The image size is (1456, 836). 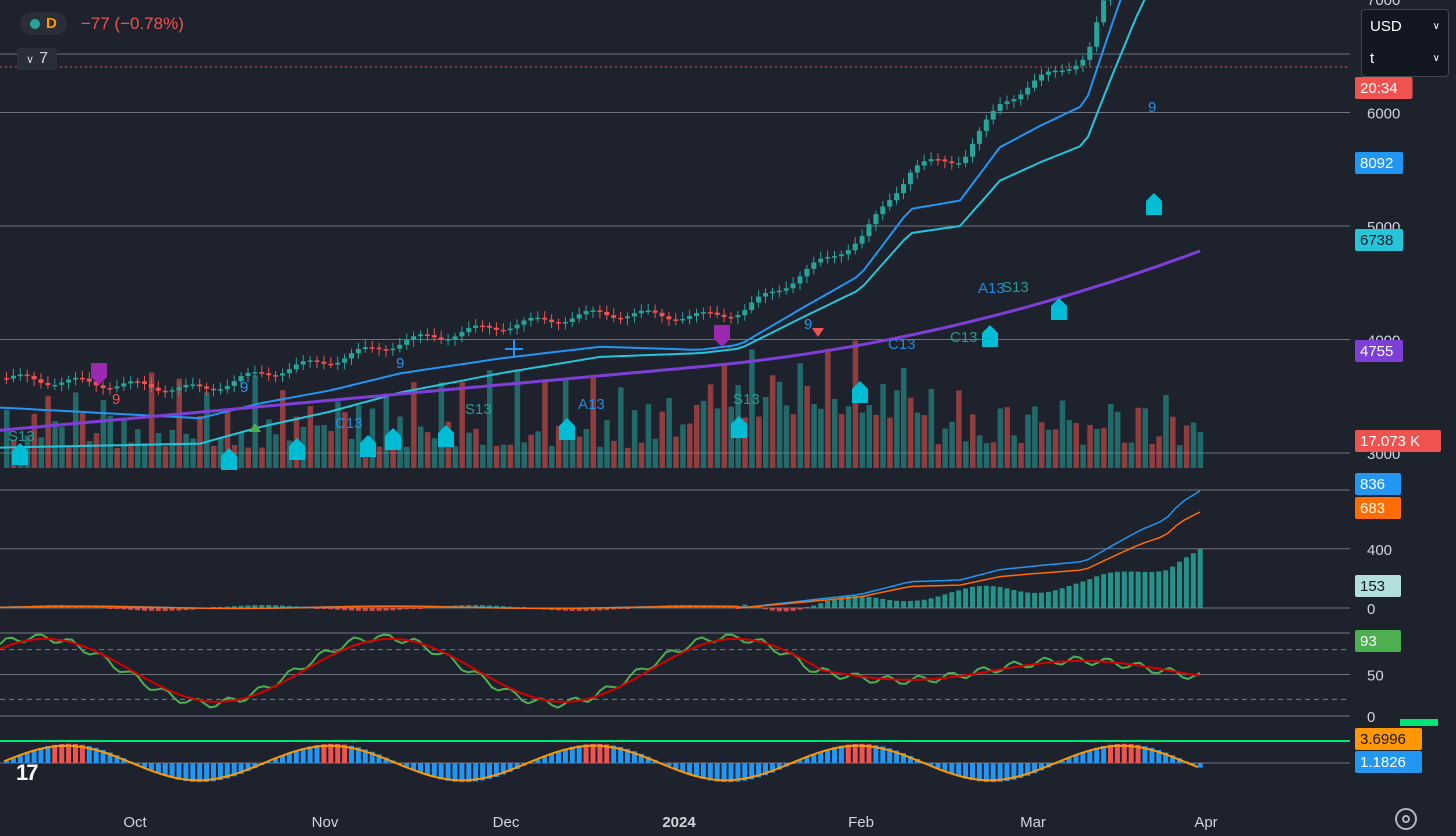 What do you see at coordinates (102, 23) in the screenshot?
I see `chart-header: D −77 (−0.78%)` at bounding box center [102, 23].